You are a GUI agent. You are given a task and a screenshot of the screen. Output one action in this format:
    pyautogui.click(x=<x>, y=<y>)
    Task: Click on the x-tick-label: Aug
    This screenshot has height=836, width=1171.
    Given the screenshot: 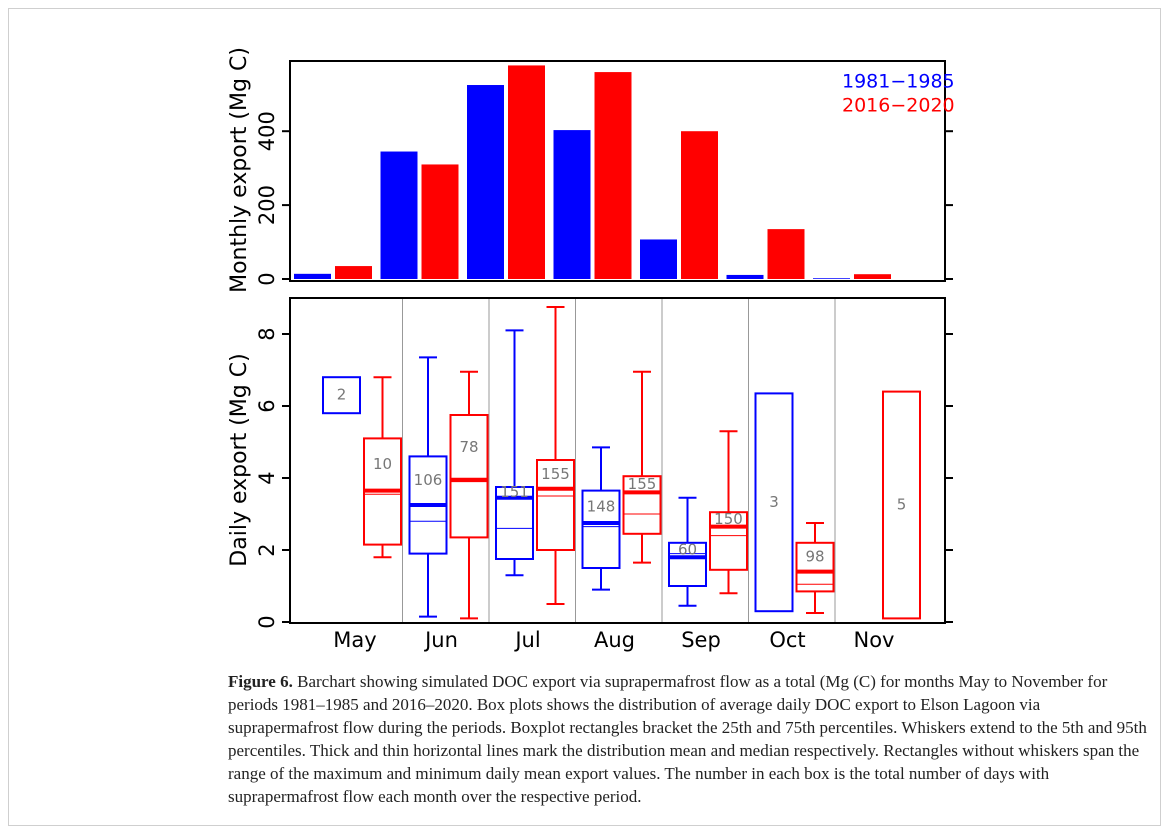 What is the action you would take?
    pyautogui.click(x=614, y=640)
    